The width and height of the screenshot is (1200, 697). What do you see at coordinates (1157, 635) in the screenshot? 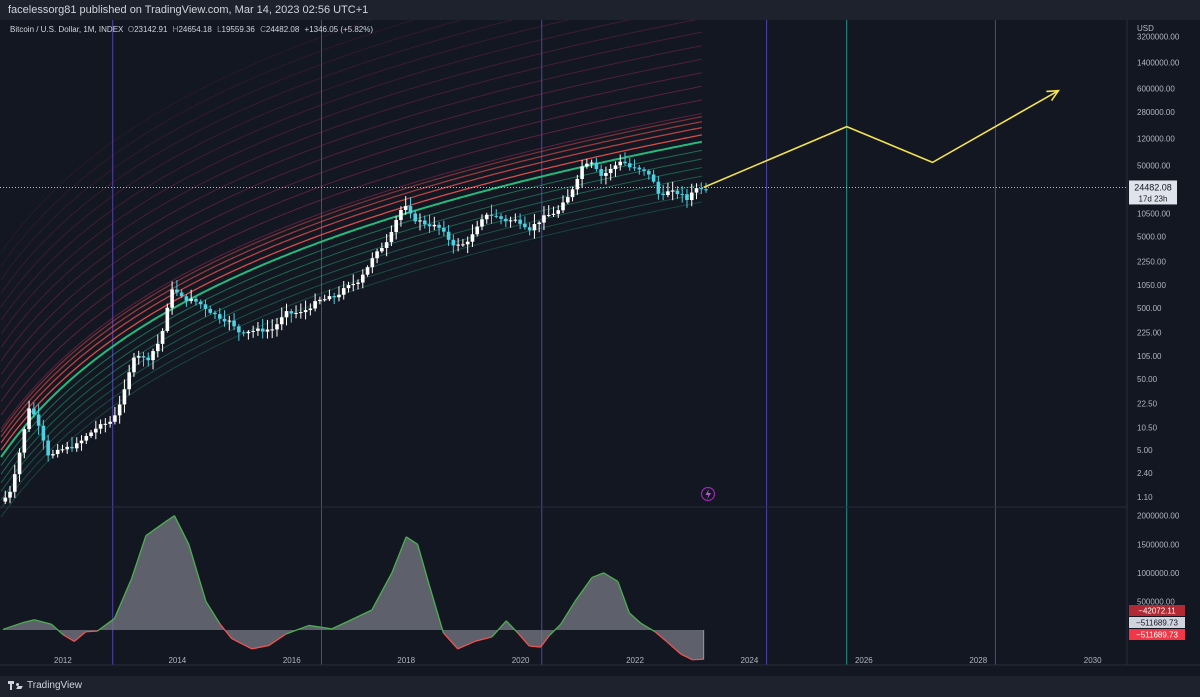
I see `oscillator-value: −511689.73` at bounding box center [1157, 635].